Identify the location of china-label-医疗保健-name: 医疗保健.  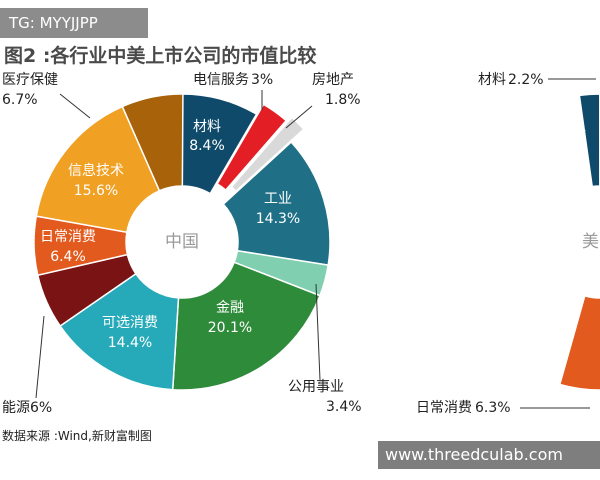
(30, 80).